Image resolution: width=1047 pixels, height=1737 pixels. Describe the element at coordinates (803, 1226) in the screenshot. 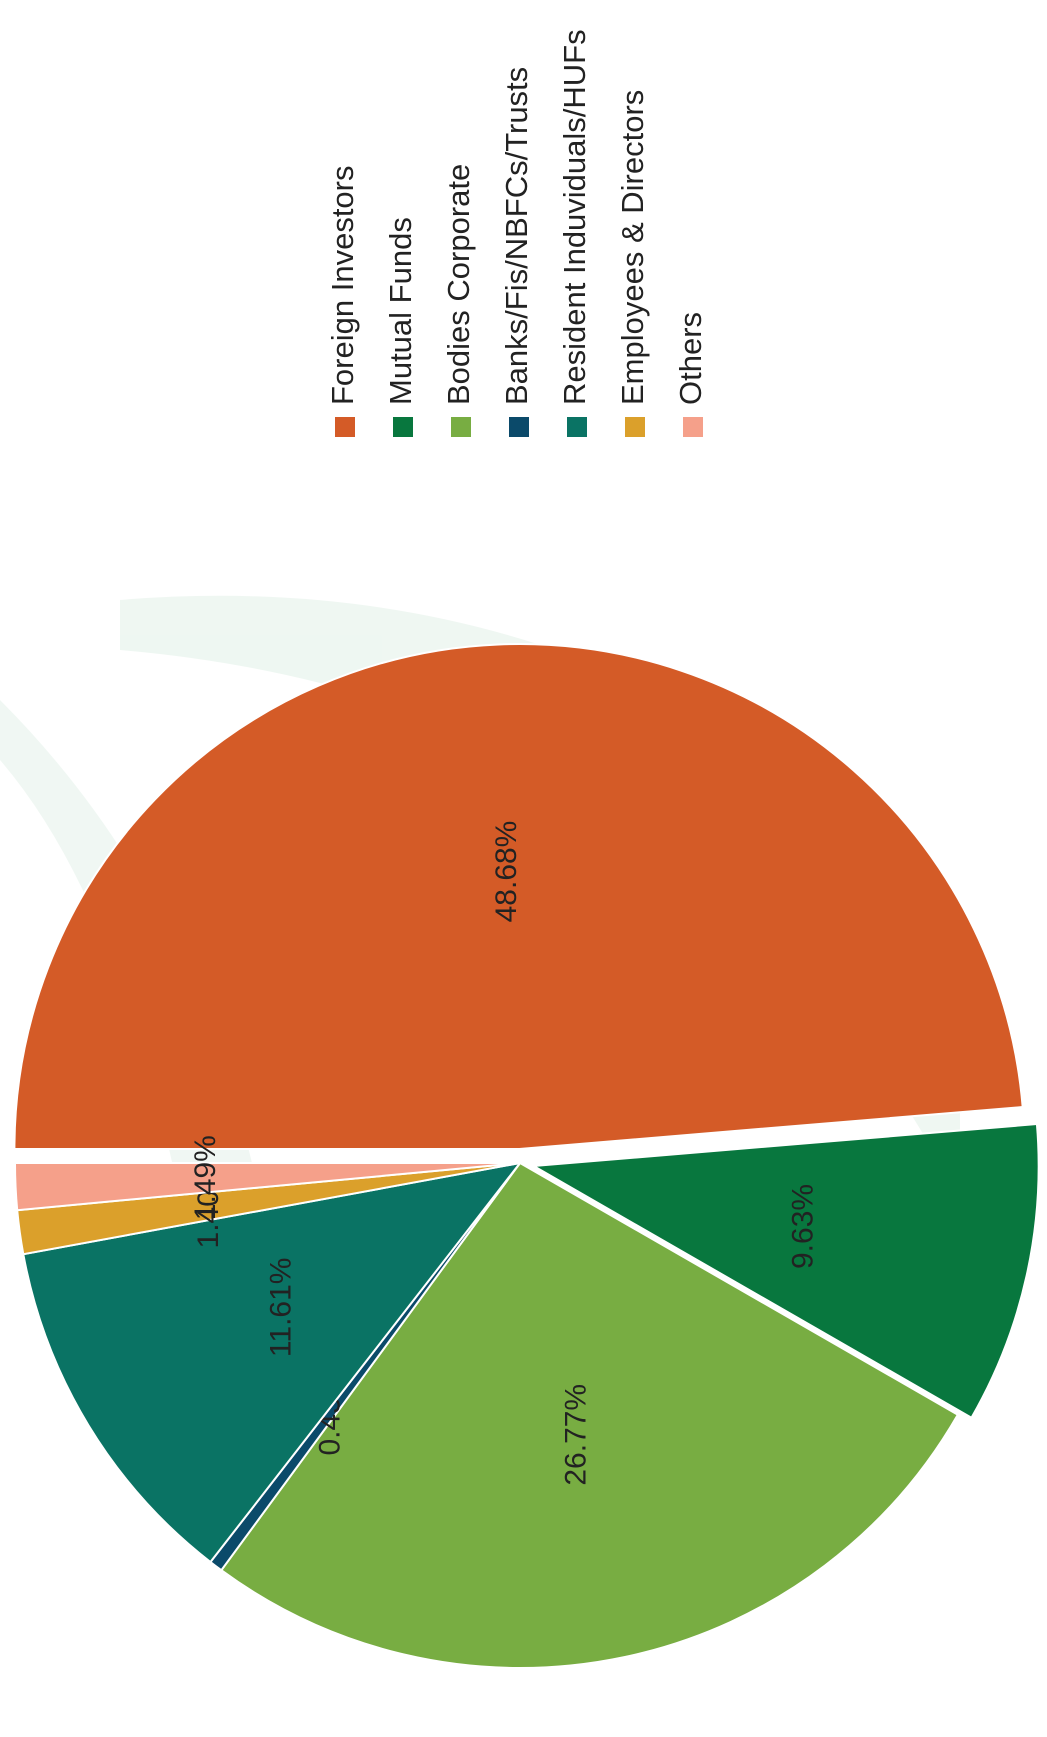

I see `data-label: 9.63%` at that location.